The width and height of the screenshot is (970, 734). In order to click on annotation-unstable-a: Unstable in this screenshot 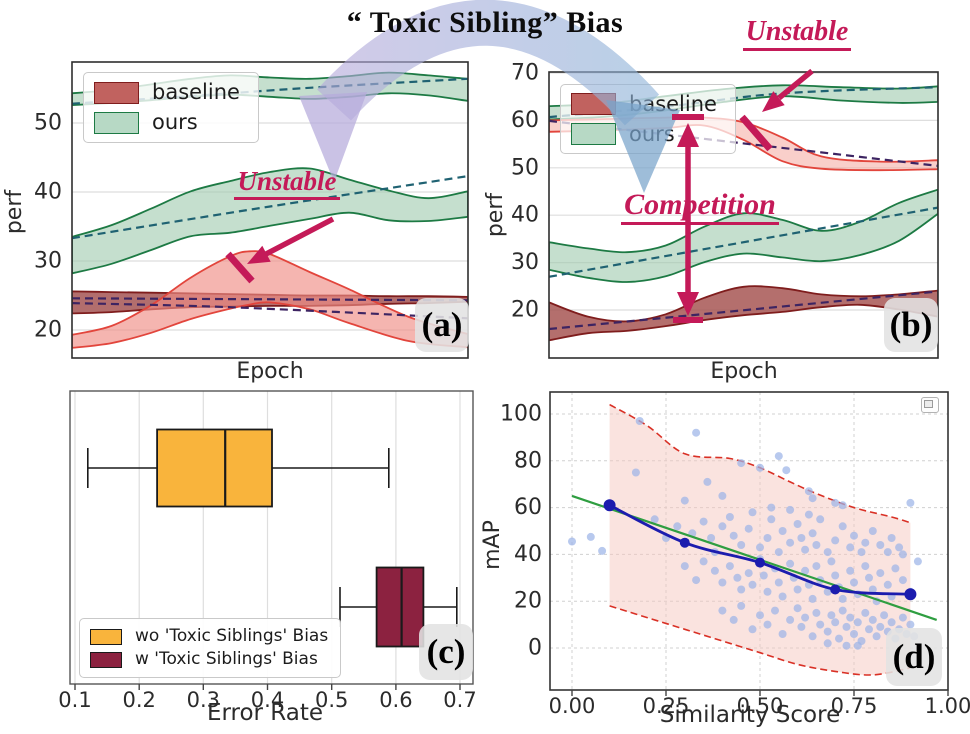, I will do `click(287, 183)`.